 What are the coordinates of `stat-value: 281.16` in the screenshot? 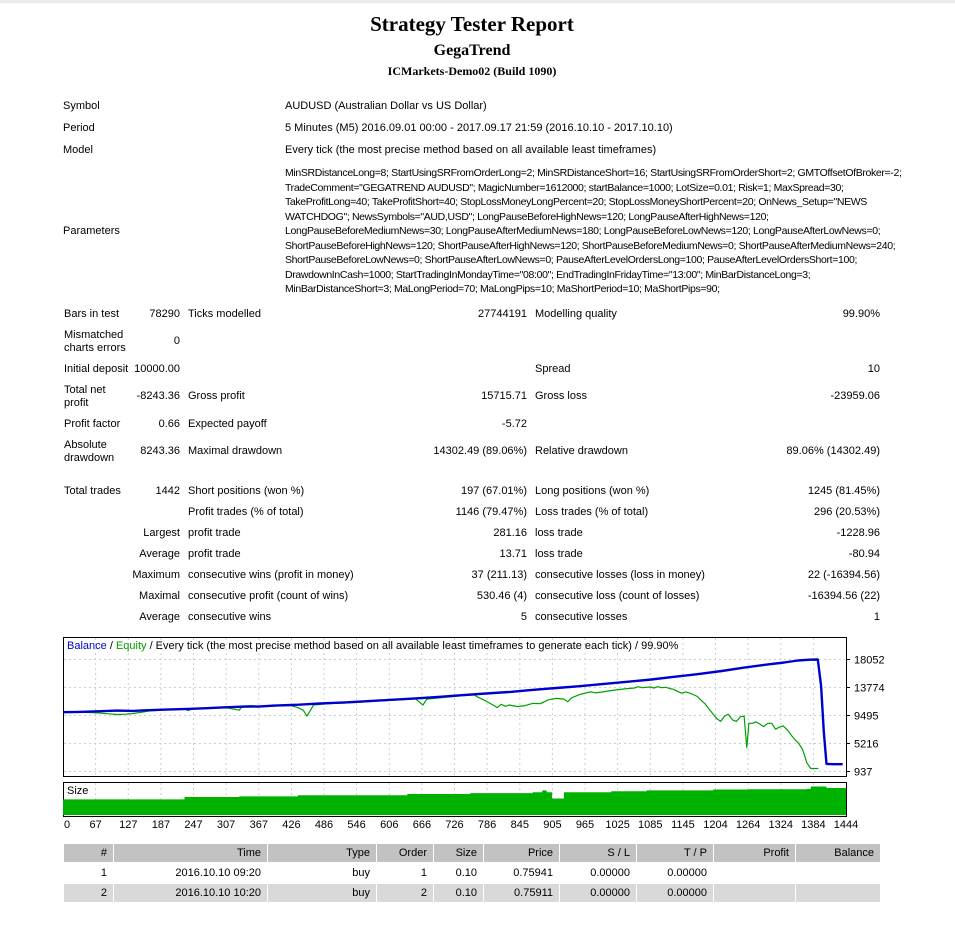 It's located at (510, 532).